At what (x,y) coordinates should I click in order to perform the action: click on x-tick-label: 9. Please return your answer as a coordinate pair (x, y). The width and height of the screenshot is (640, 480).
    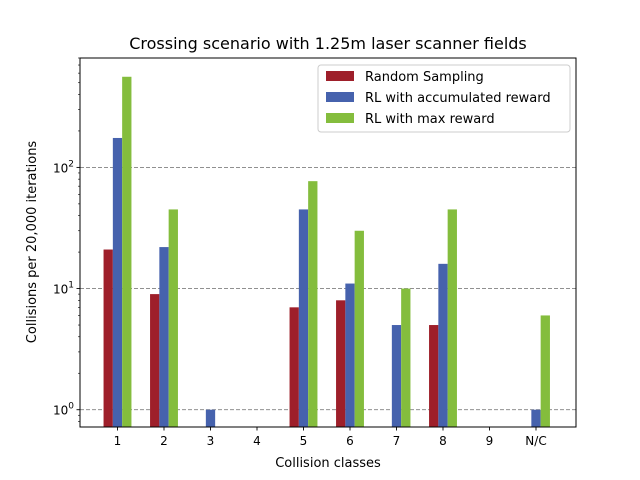
    Looking at the image, I should click on (490, 441).